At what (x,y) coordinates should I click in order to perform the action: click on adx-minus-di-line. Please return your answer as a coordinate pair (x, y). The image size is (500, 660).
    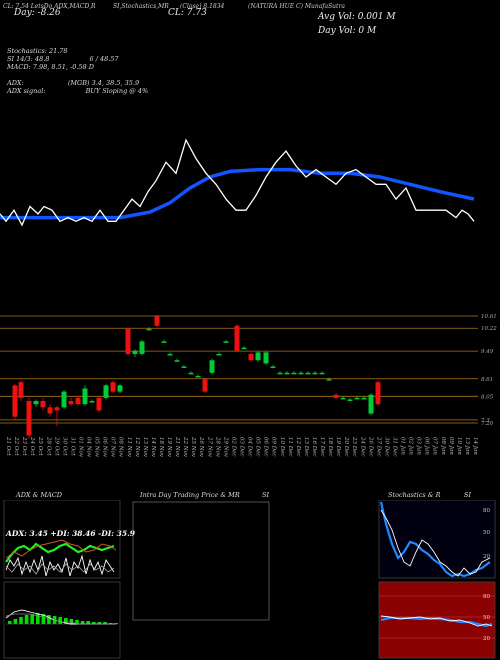
    Looking at the image, I should click on (61, 549).